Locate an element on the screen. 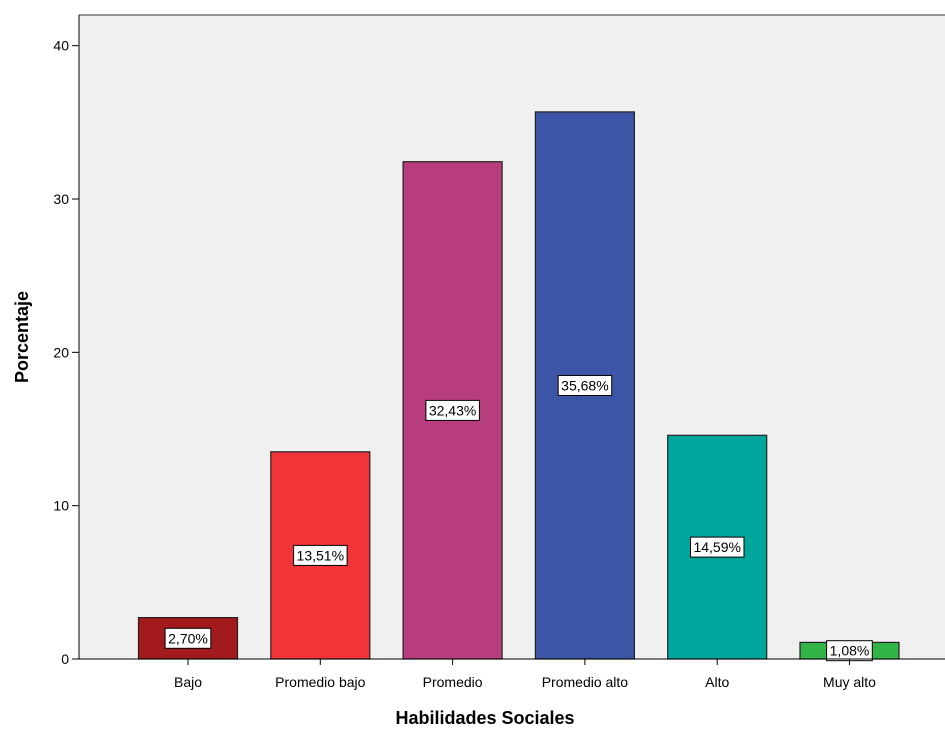 The height and width of the screenshot is (729, 945). data-label: 35,68% is located at coordinates (584, 385).